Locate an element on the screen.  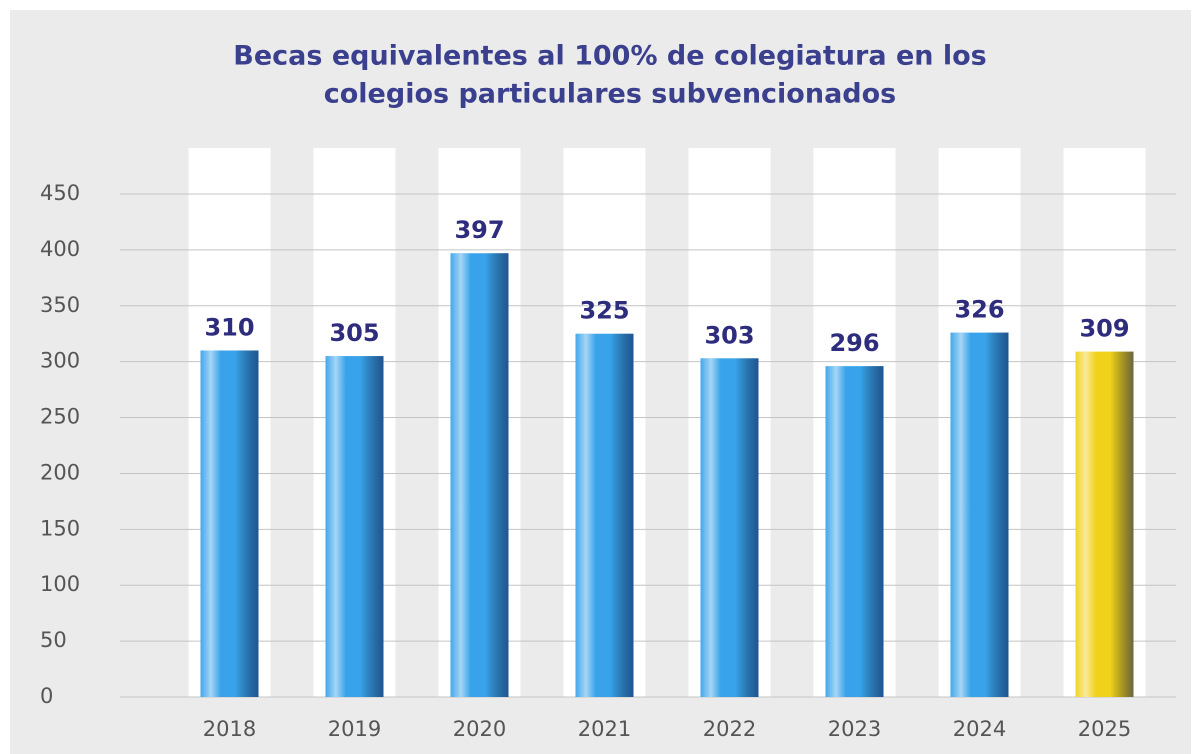
x-tick-label: 2024 is located at coordinates (979, 729).